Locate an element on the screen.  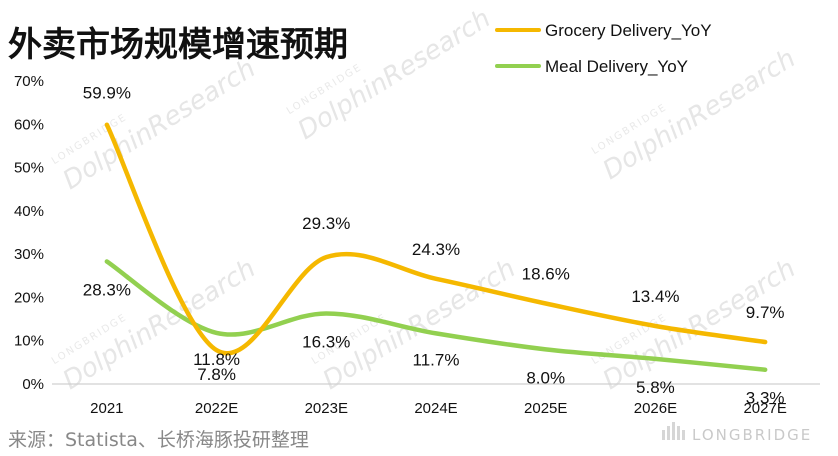
x-tick-label: 2023E is located at coordinates (326, 408).